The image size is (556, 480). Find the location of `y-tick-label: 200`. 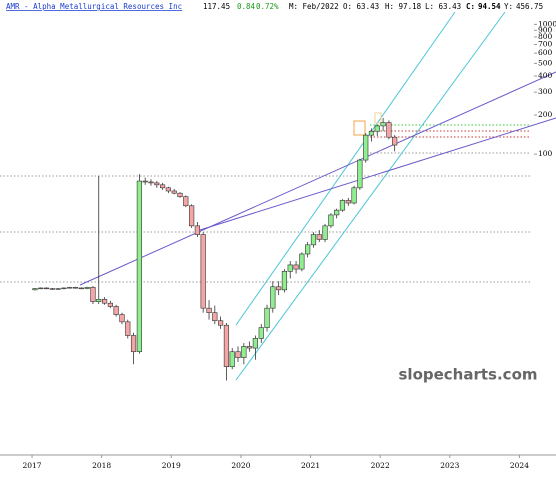

y-tick-label: 200 is located at coordinates (545, 114).